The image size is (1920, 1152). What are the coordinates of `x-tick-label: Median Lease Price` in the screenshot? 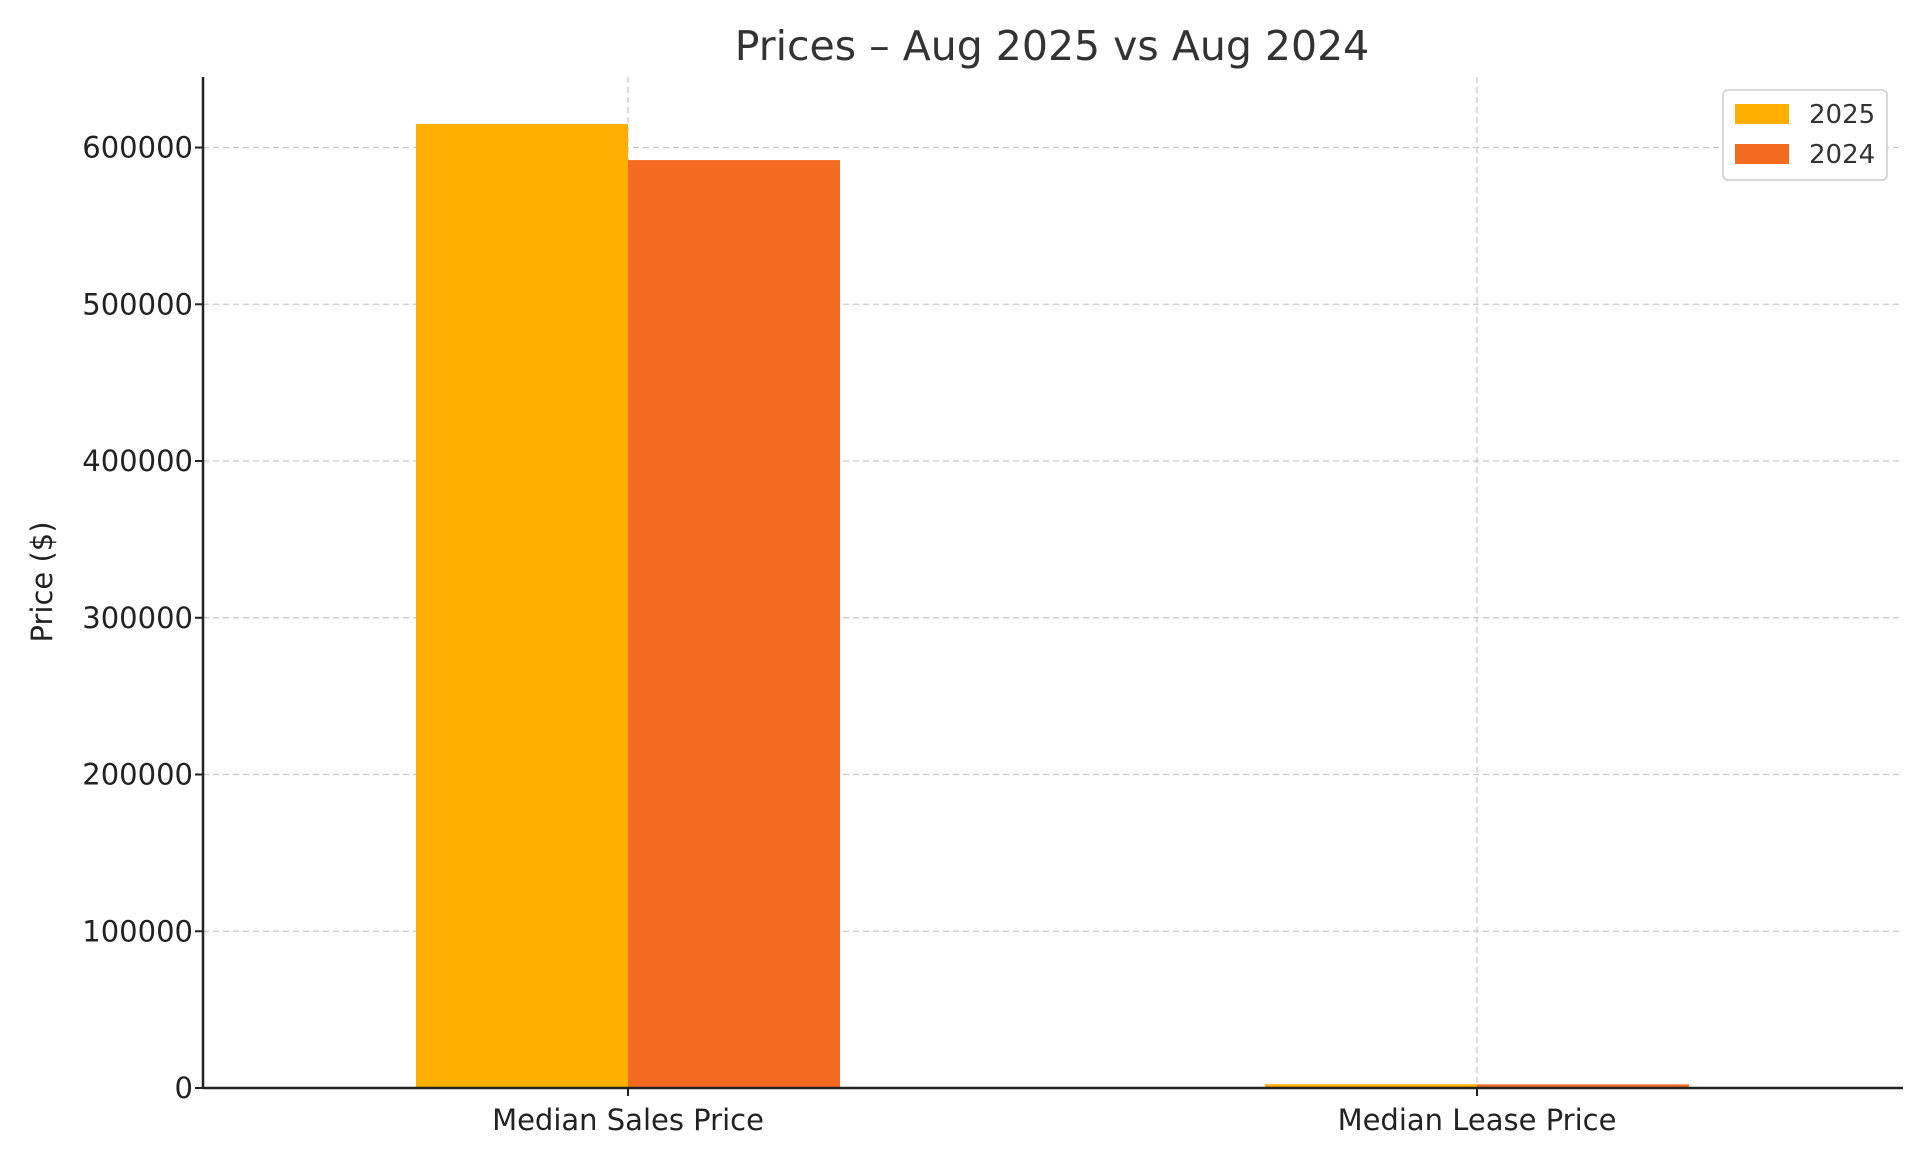 It's located at (1477, 1120).